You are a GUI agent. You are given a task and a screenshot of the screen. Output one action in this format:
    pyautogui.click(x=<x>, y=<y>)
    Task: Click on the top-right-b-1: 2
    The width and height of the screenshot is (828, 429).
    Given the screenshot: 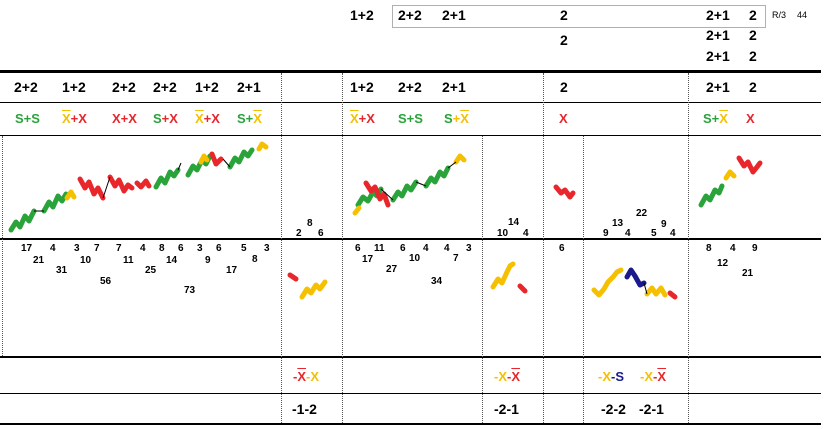 What is the action you would take?
    pyautogui.click(x=753, y=15)
    